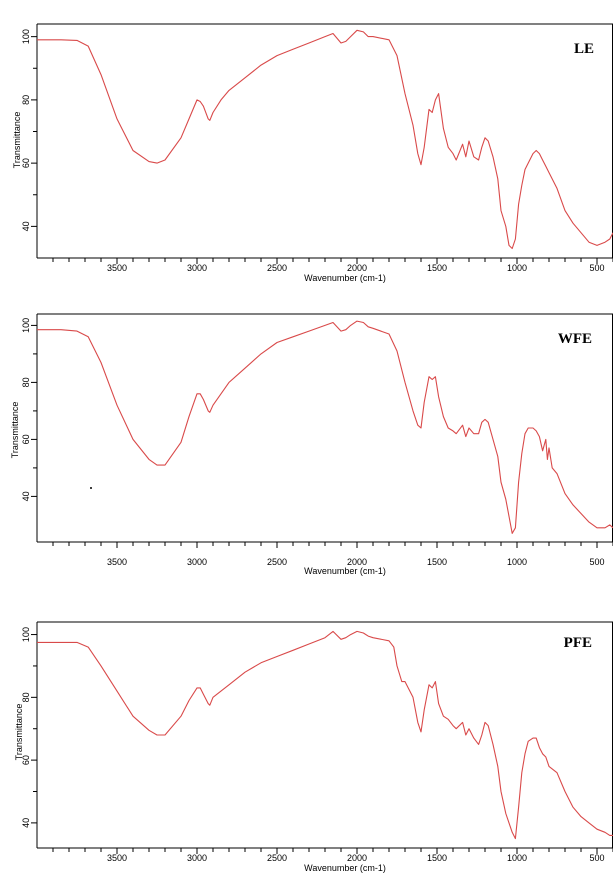 This screenshot has width=613, height=873. I want to click on panel-label: LE, so click(584, 49).